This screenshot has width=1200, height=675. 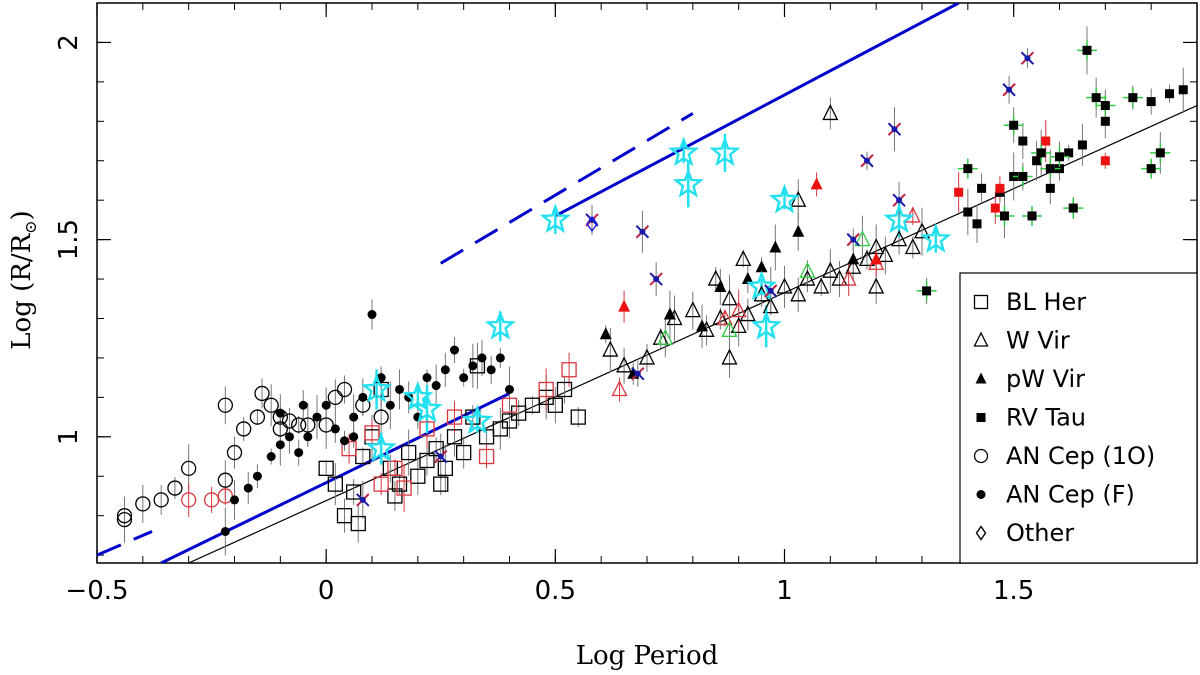 I want to click on x-tick-label: 1, so click(x=784, y=591).